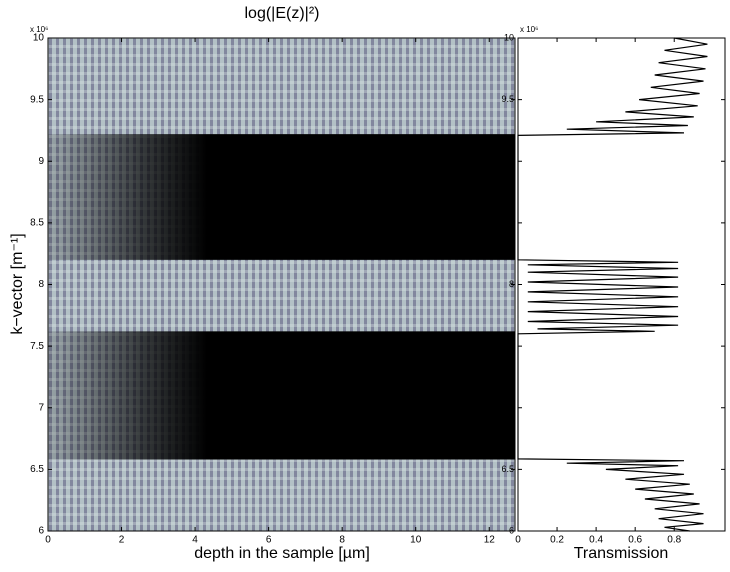  I want to click on x-tick-label: 0.8, so click(674, 540).